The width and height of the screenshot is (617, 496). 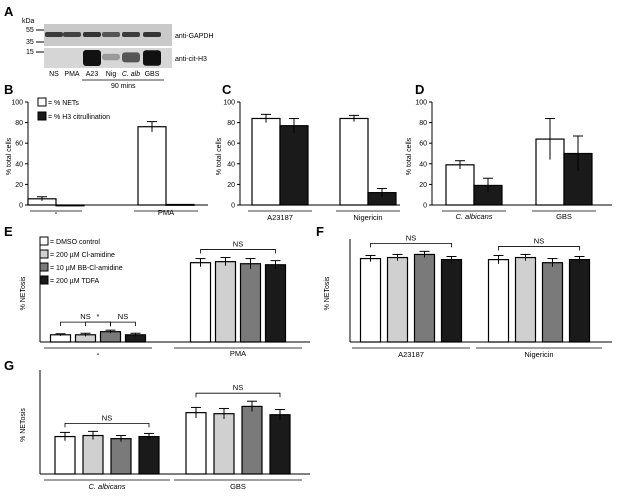 I want to click on panel-label-b: B, so click(x=8, y=89).